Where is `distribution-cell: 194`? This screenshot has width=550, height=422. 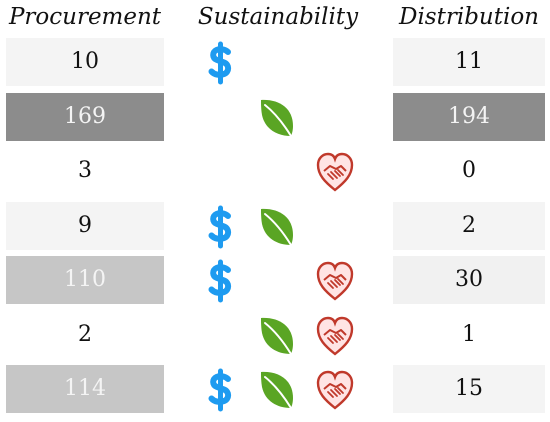 distribution-cell: 194 is located at coordinates (469, 116).